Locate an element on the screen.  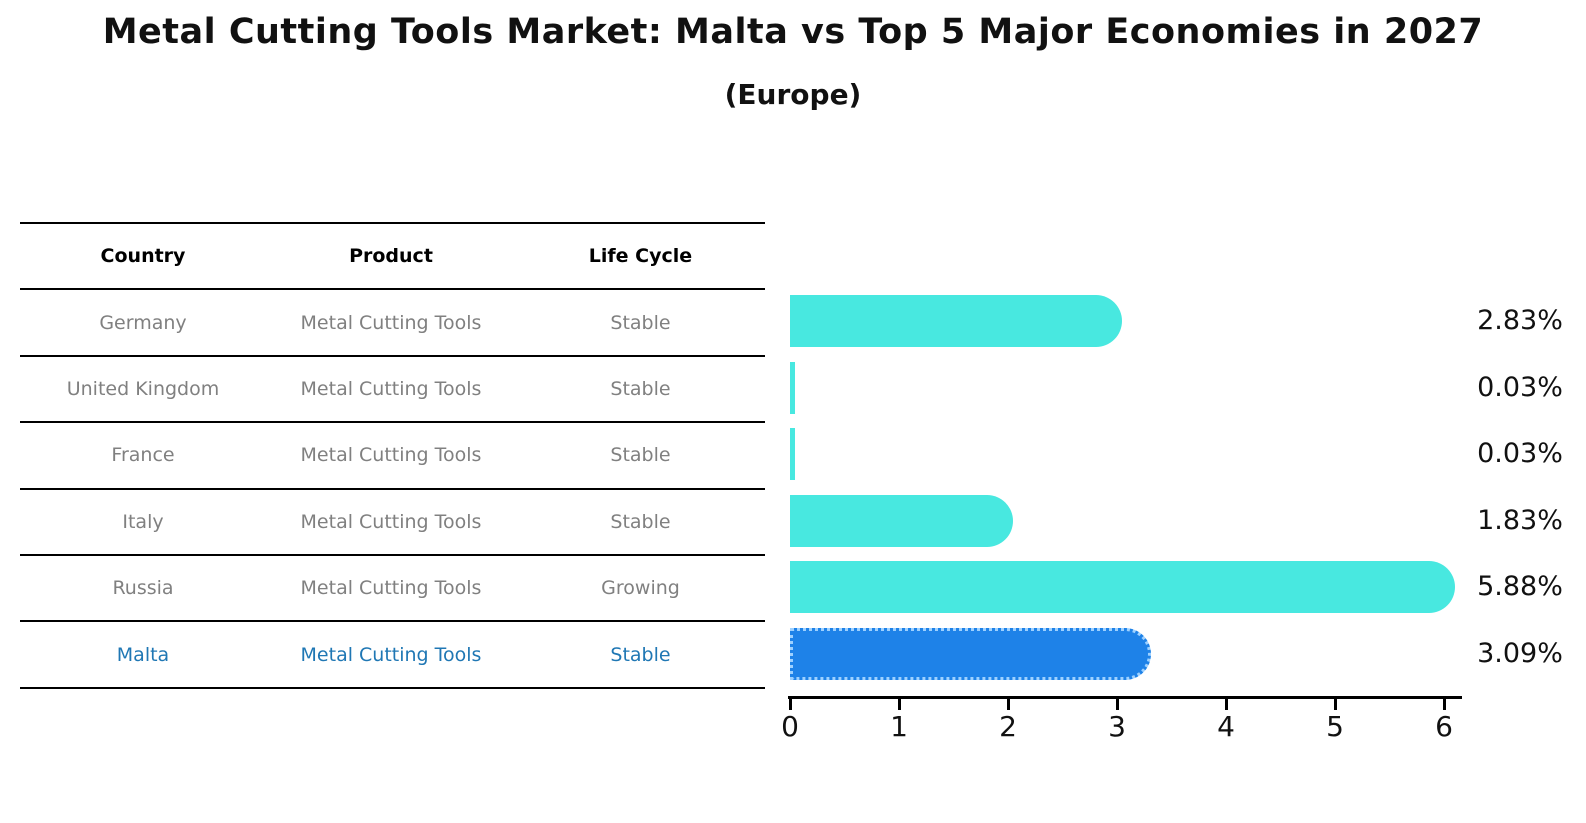
value-label: 5.88% is located at coordinates (1520, 586).